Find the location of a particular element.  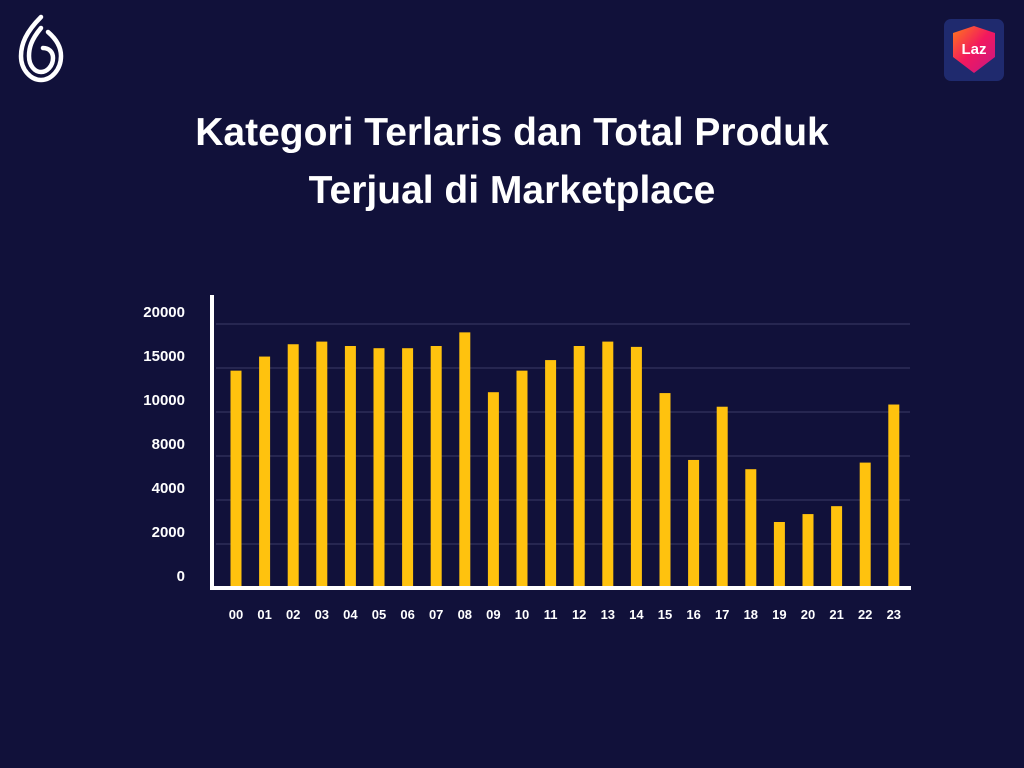

x-tick-label: 21 is located at coordinates (836, 614).